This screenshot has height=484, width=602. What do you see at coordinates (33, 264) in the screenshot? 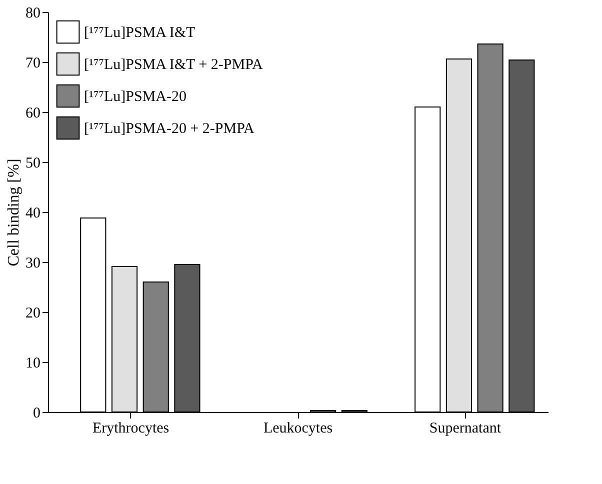
I see `y-tick-label: 30` at bounding box center [33, 264].